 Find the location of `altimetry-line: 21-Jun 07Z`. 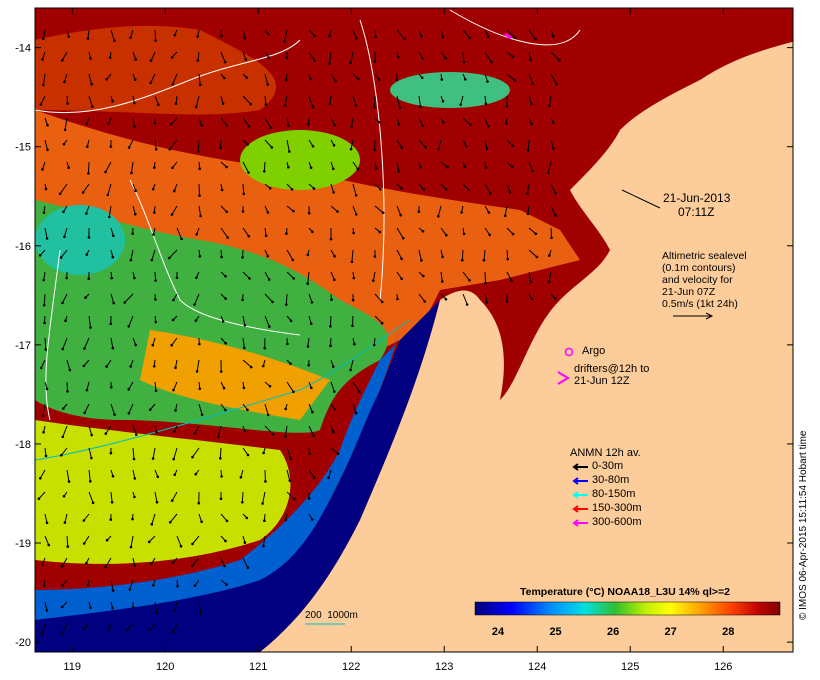

altimetry-line: 21-Jun 07Z is located at coordinates (689, 292).